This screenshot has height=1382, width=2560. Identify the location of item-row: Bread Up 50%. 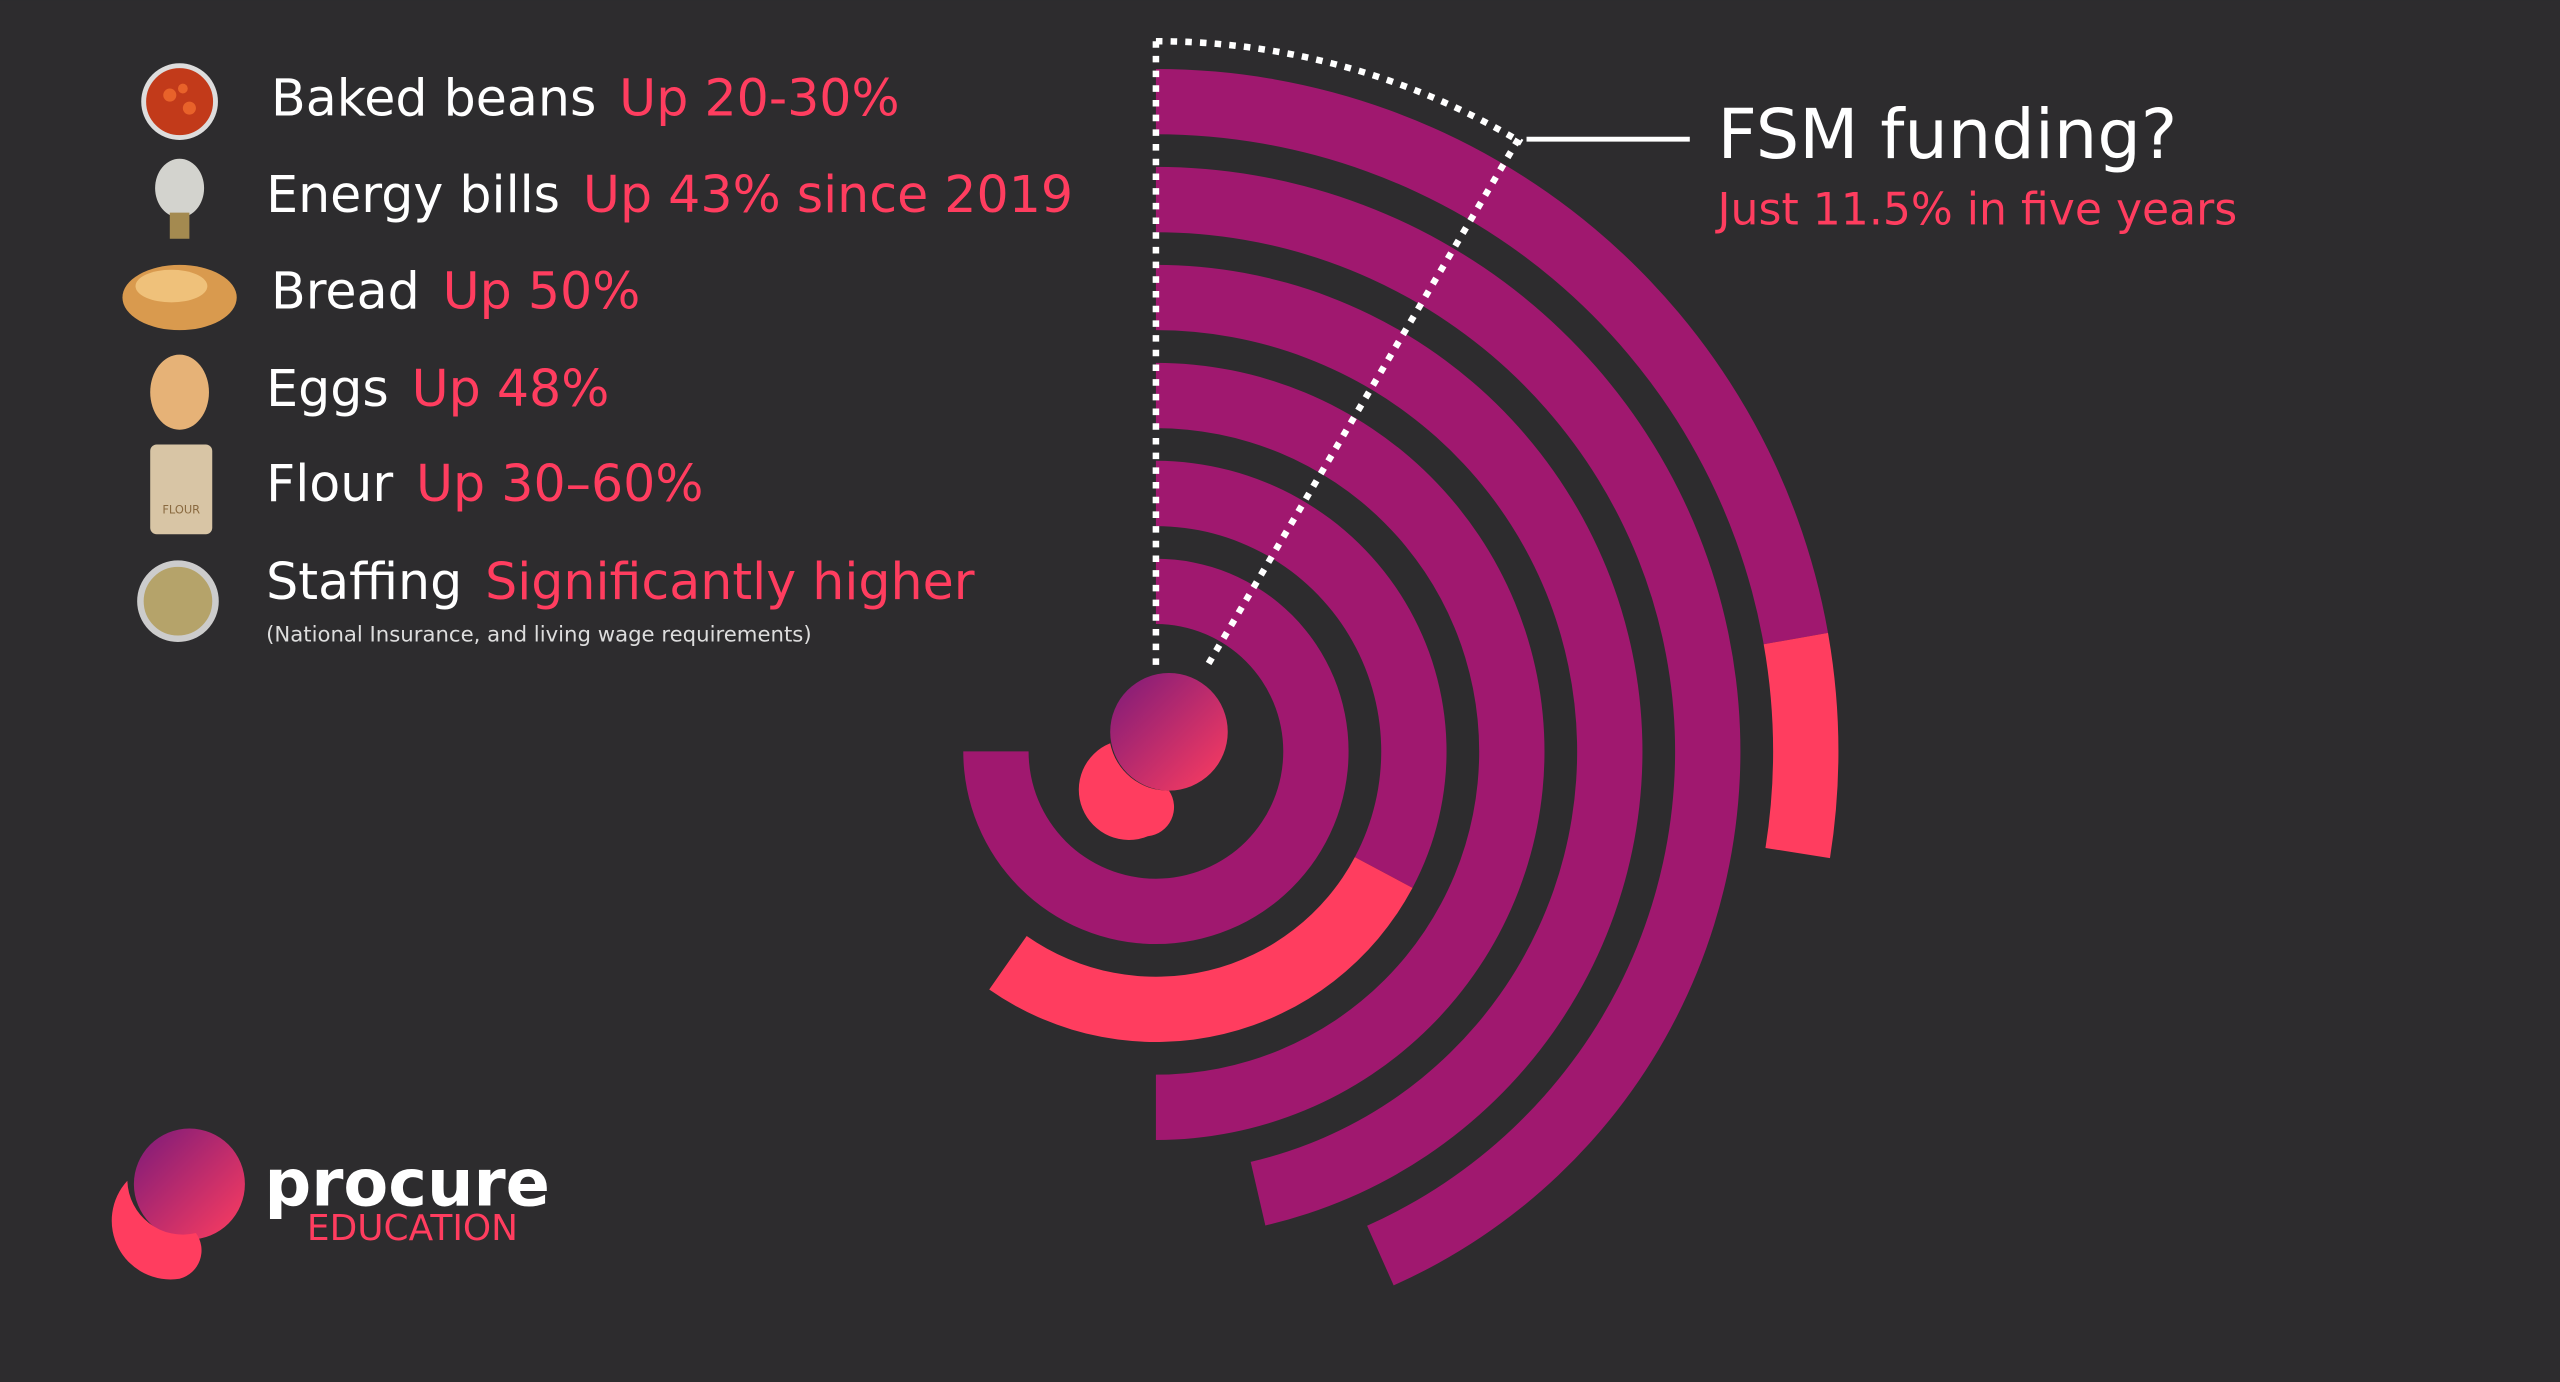
(455, 290).